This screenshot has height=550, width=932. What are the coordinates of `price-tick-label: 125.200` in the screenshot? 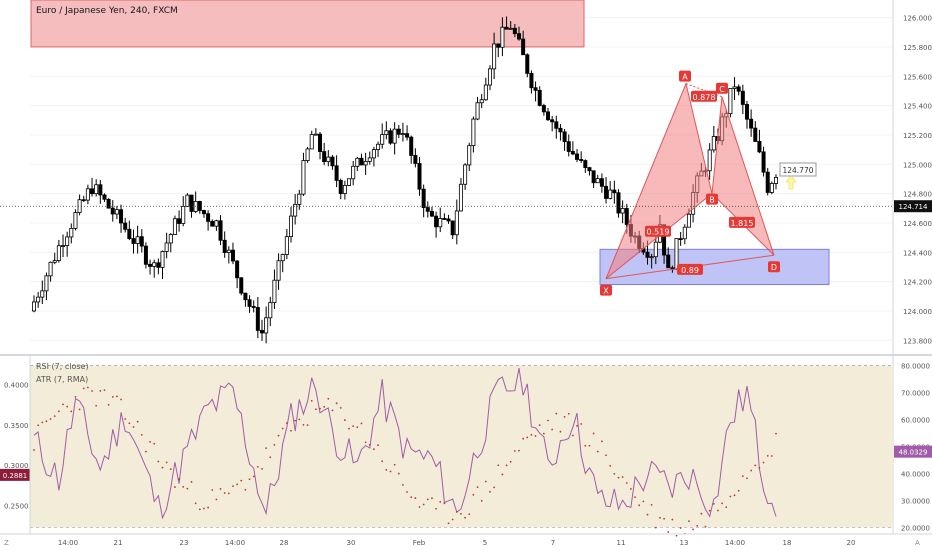 It's located at (917, 136).